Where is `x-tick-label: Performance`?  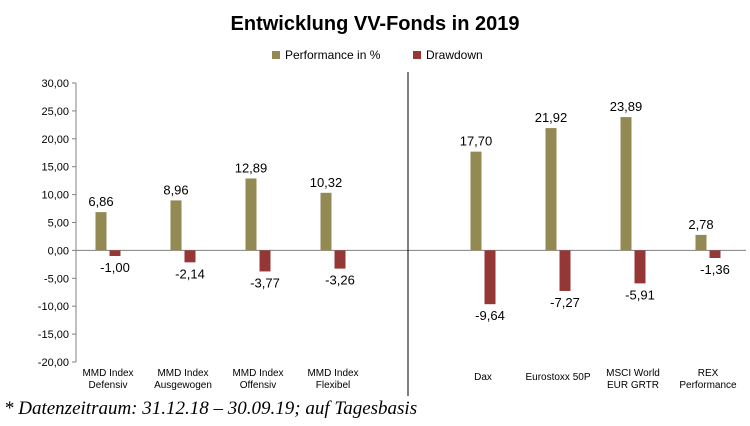 x-tick-label: Performance is located at coordinates (708, 385).